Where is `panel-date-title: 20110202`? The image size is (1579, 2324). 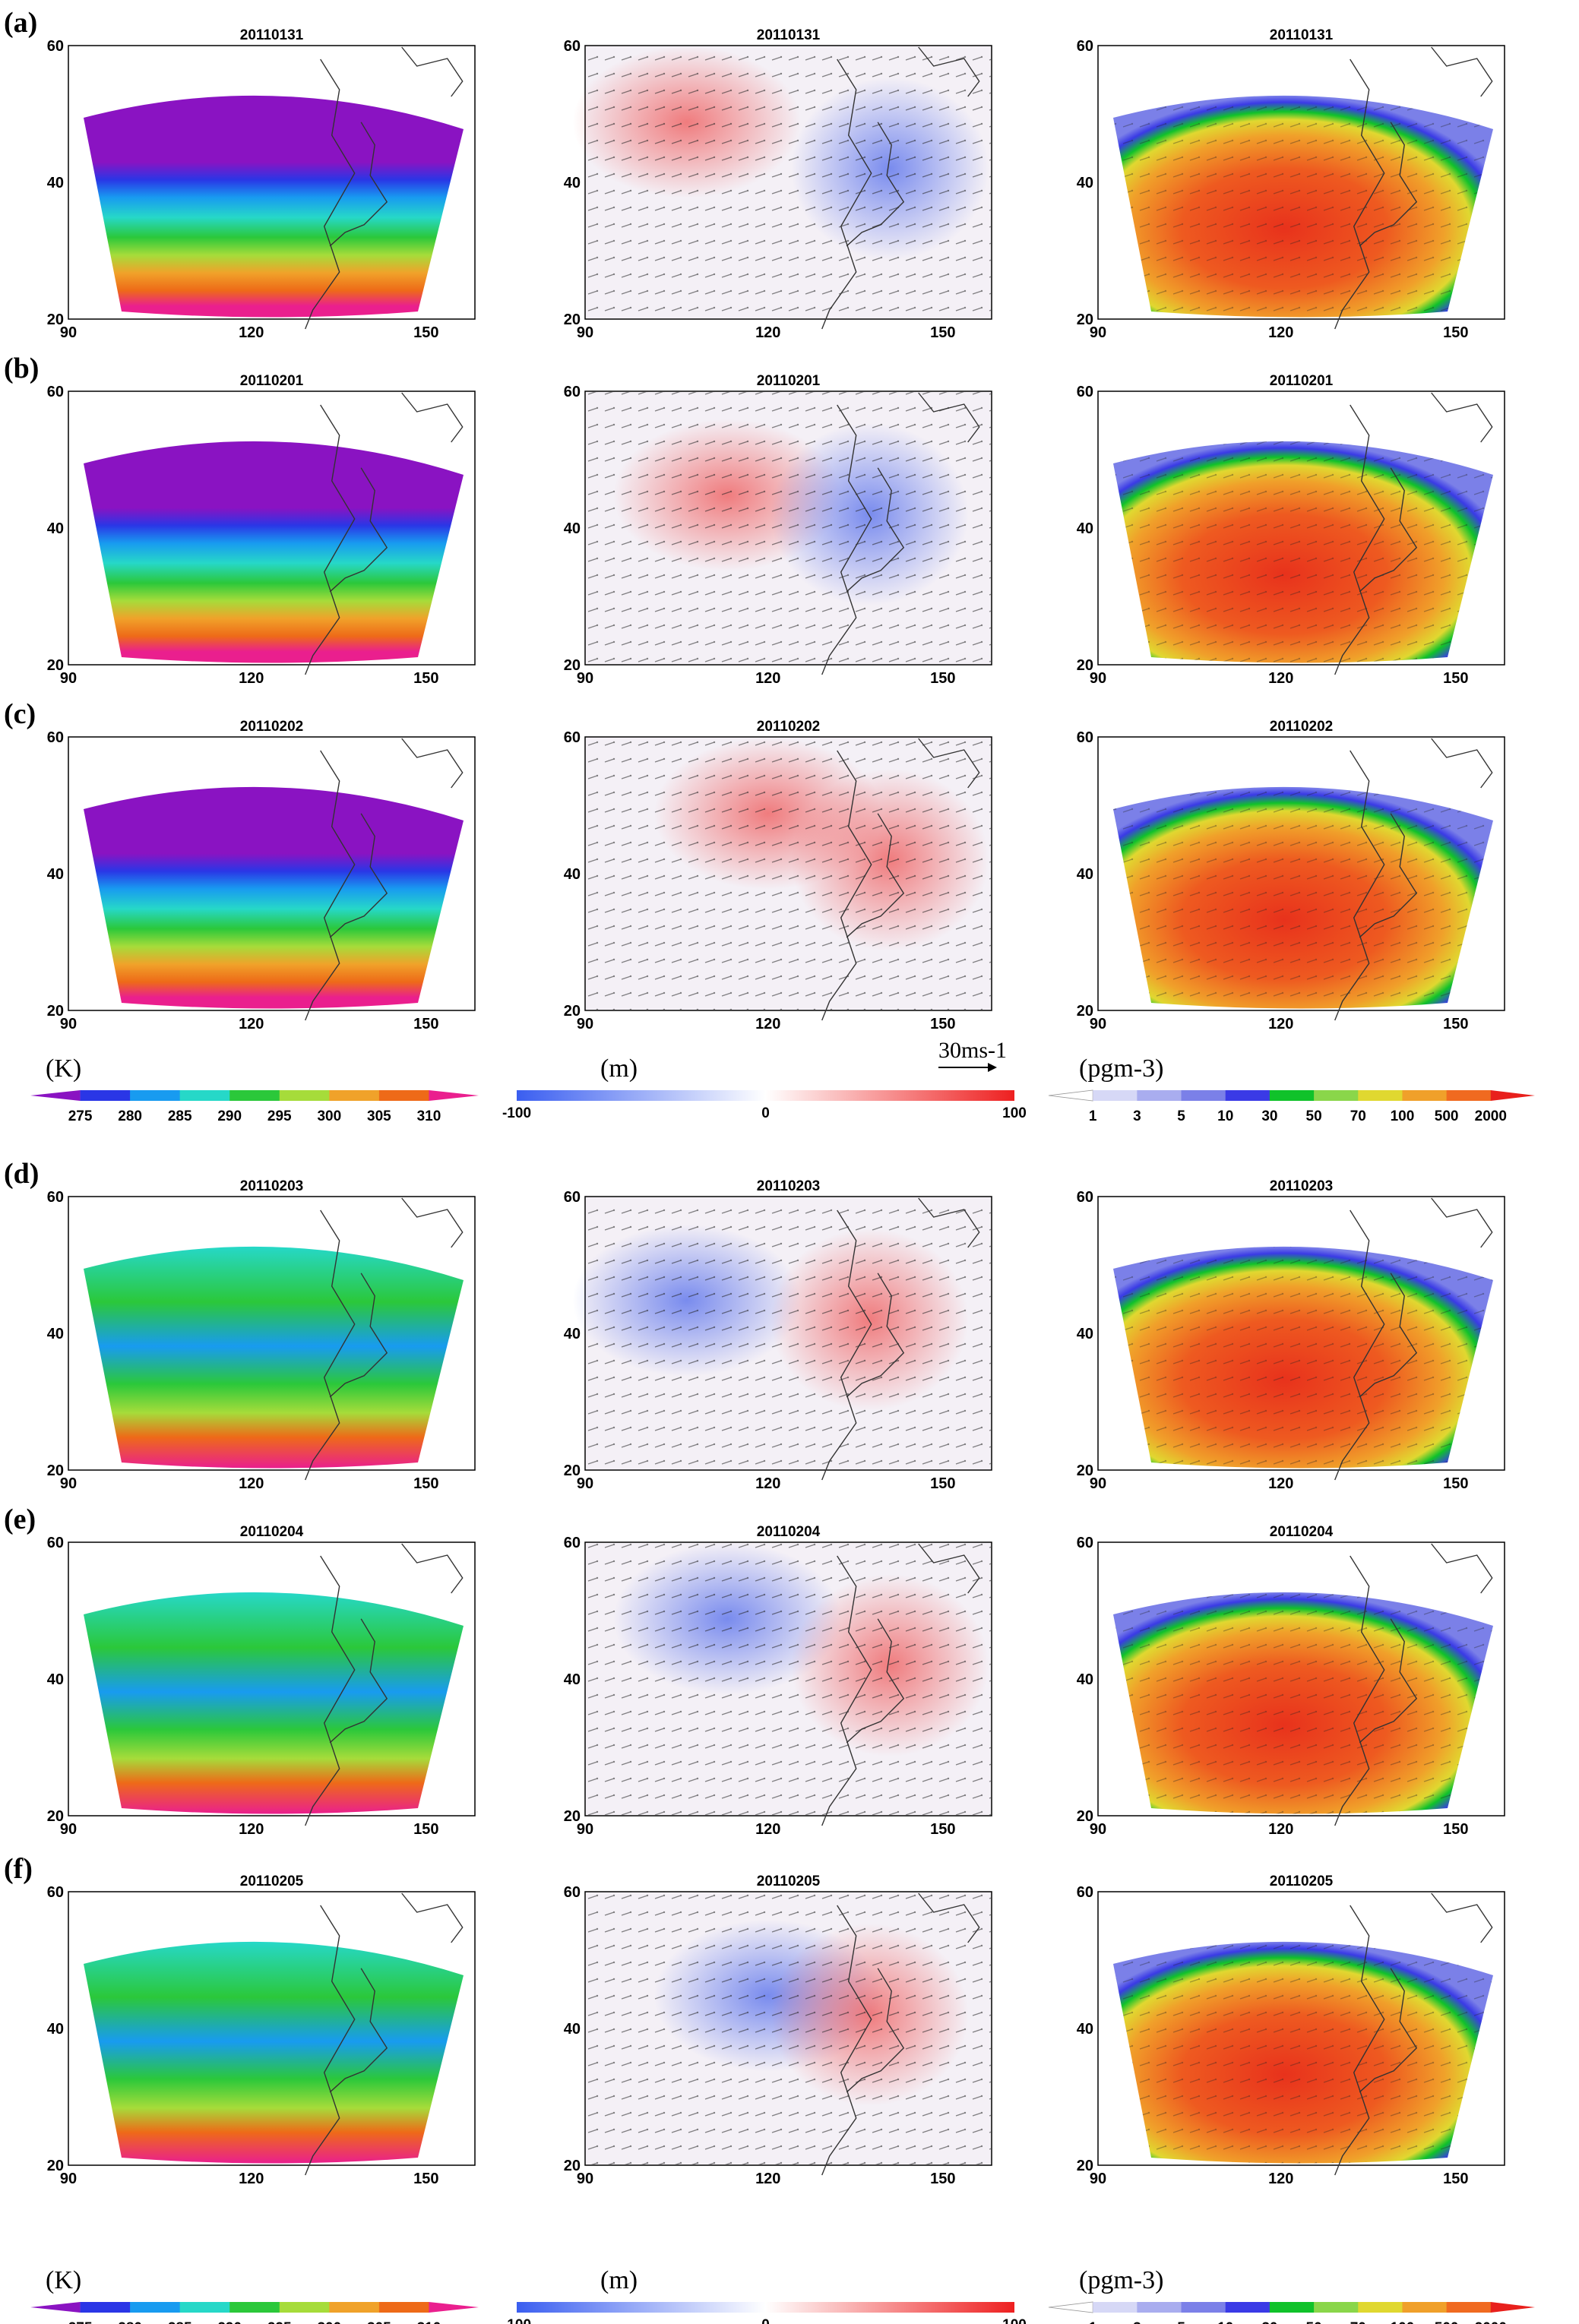 panel-date-title: 20110202 is located at coordinates (789, 727).